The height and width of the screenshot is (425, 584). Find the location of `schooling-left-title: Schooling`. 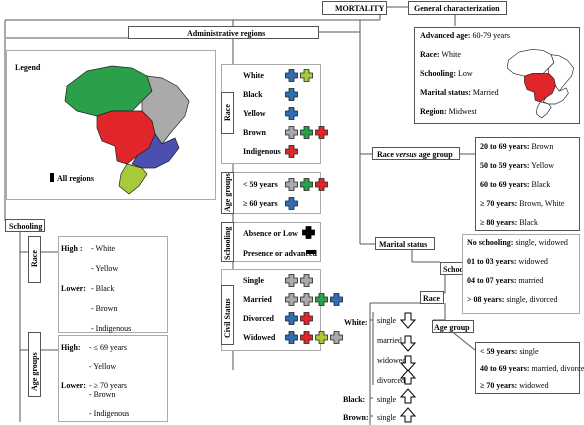

schooling-left-title: Schooling is located at coordinates (26, 226).